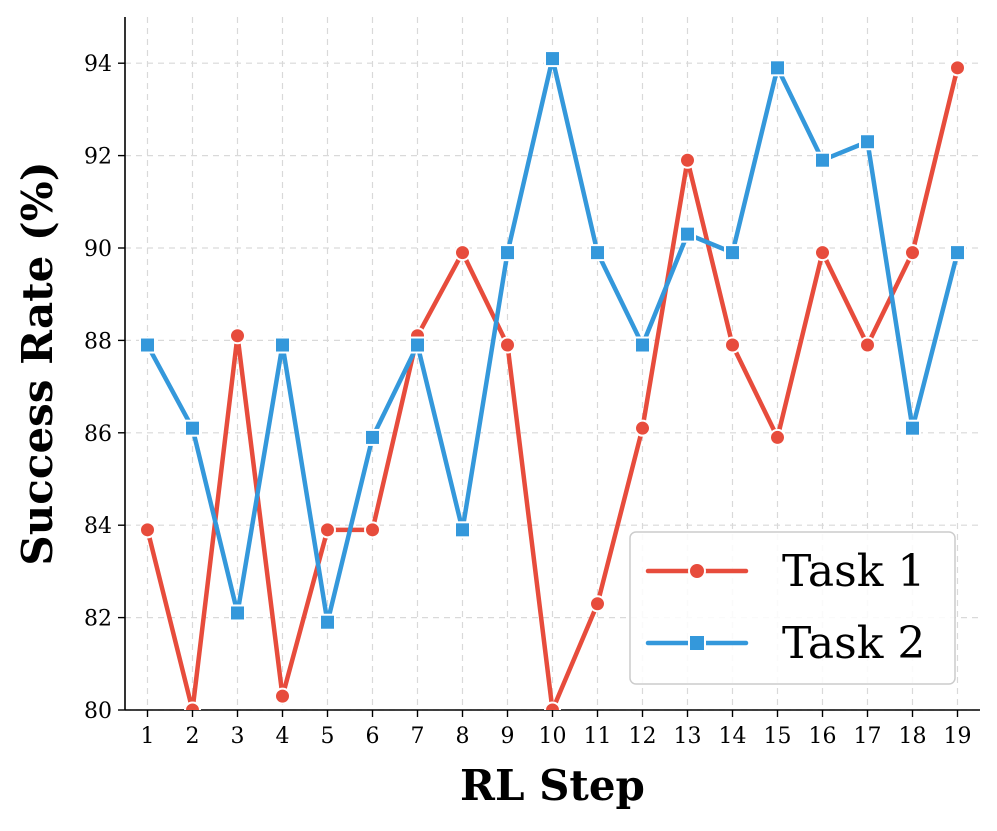 The height and width of the screenshot is (831, 997). I want to click on x-tick-label: 18, so click(913, 736).